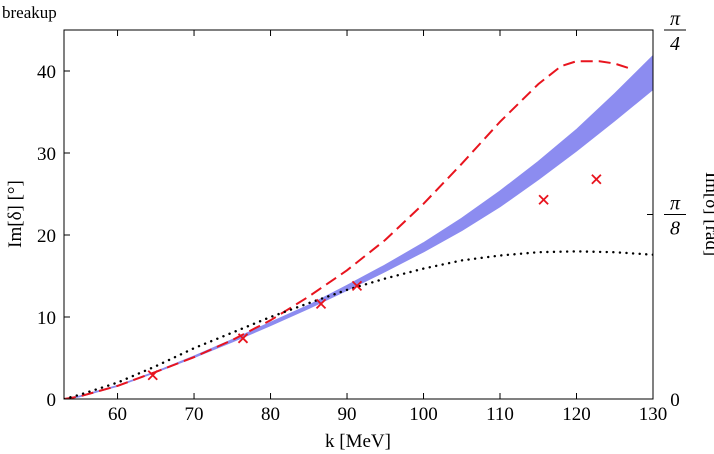 The width and height of the screenshot is (714, 454). I want to click on x-tick-label: 110, so click(500, 414).